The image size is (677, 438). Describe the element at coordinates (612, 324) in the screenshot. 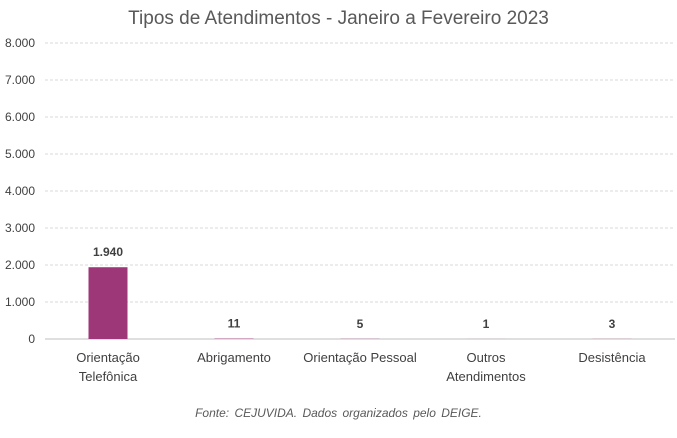

I see `data-label: 3` at that location.